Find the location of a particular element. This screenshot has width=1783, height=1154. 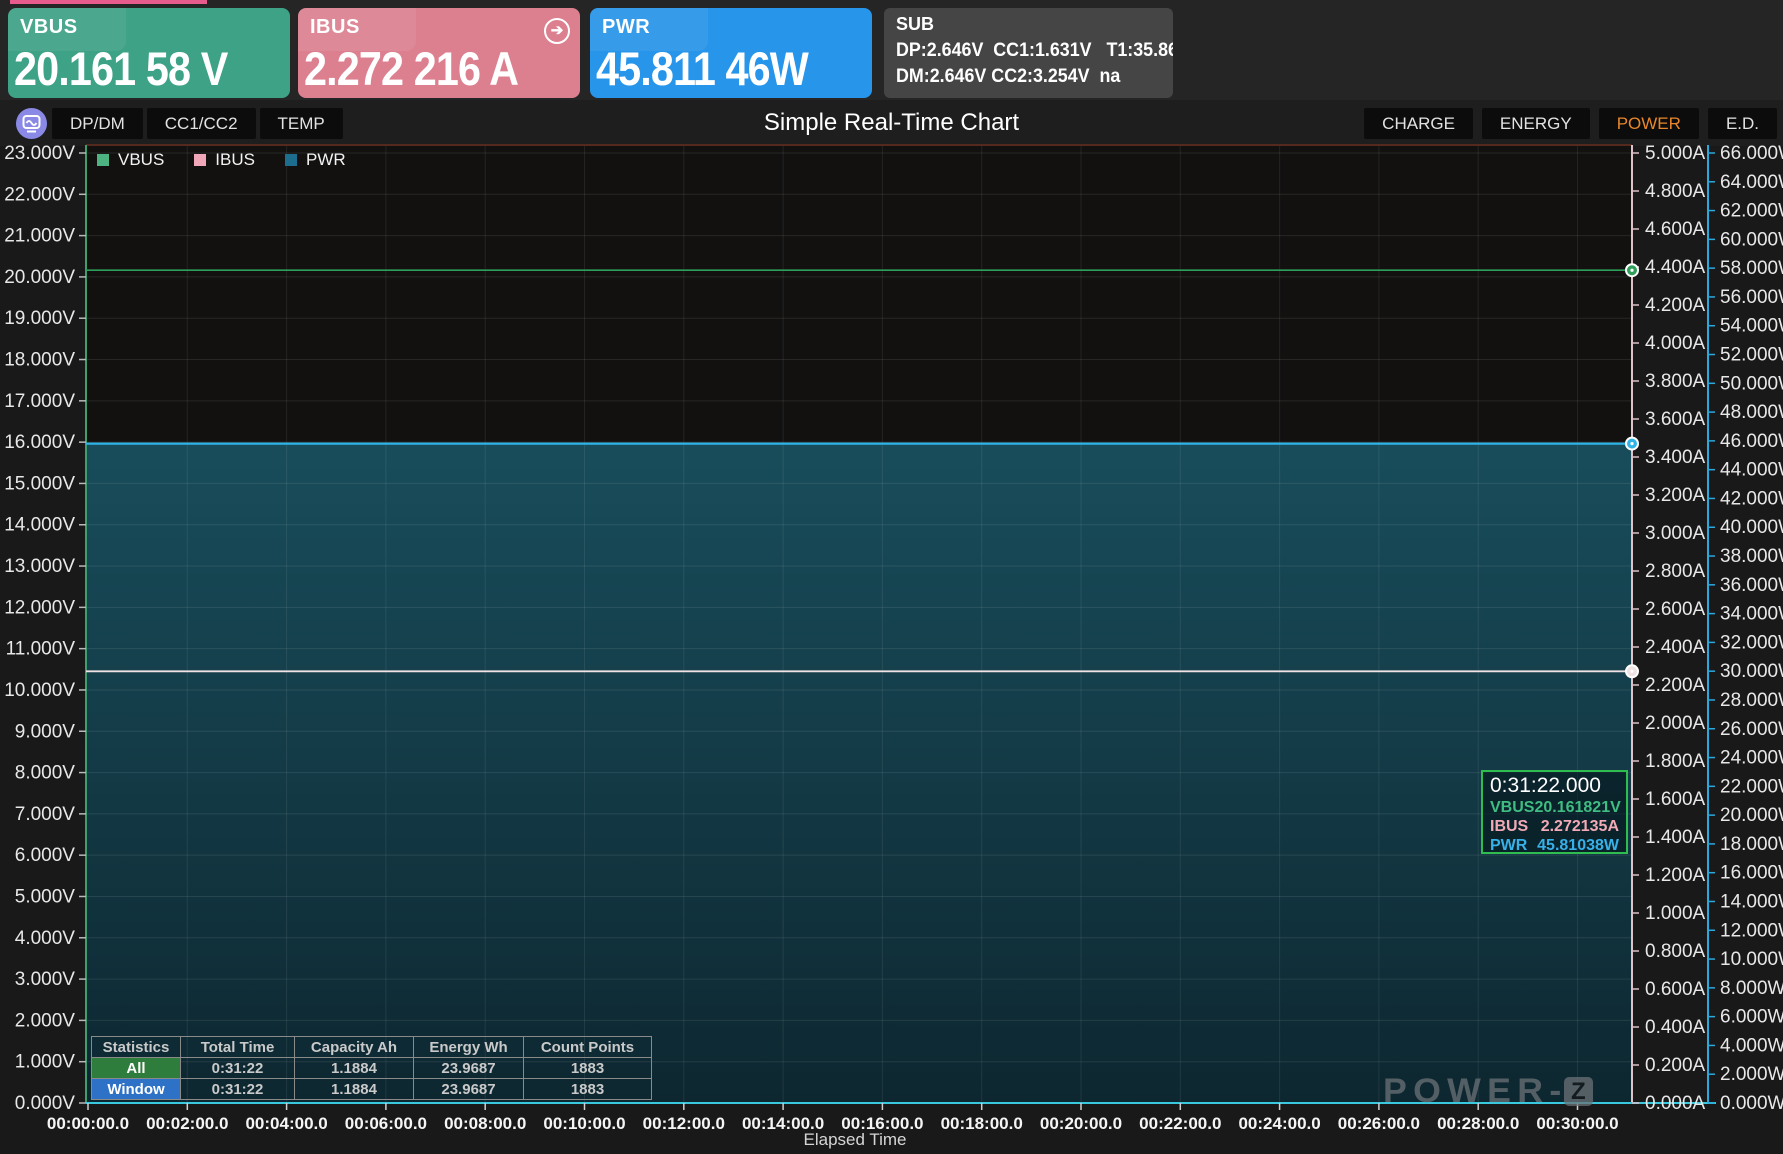

svg-text: 18.000W is located at coordinates (1751, 844).